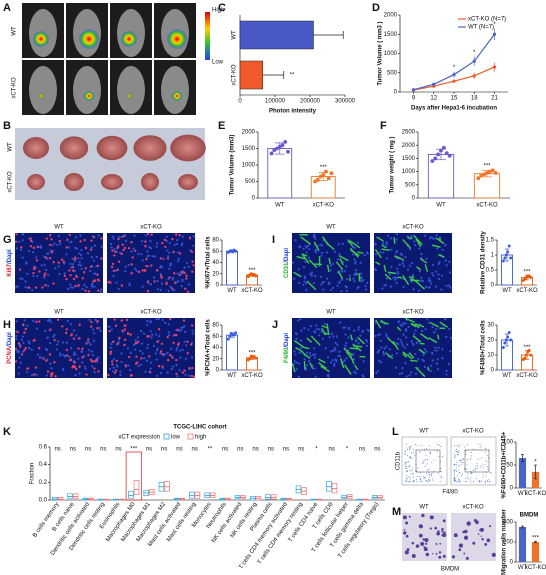 This screenshot has height=575, width=546. I want to click on panel-letter: L, so click(395, 432).